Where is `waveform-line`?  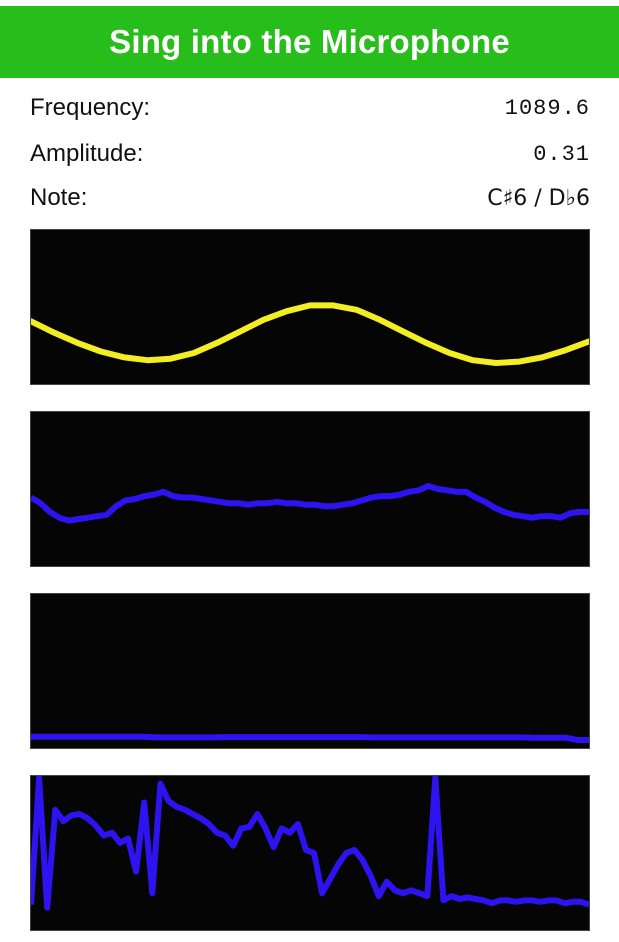 waveform-line is located at coordinates (310, 334).